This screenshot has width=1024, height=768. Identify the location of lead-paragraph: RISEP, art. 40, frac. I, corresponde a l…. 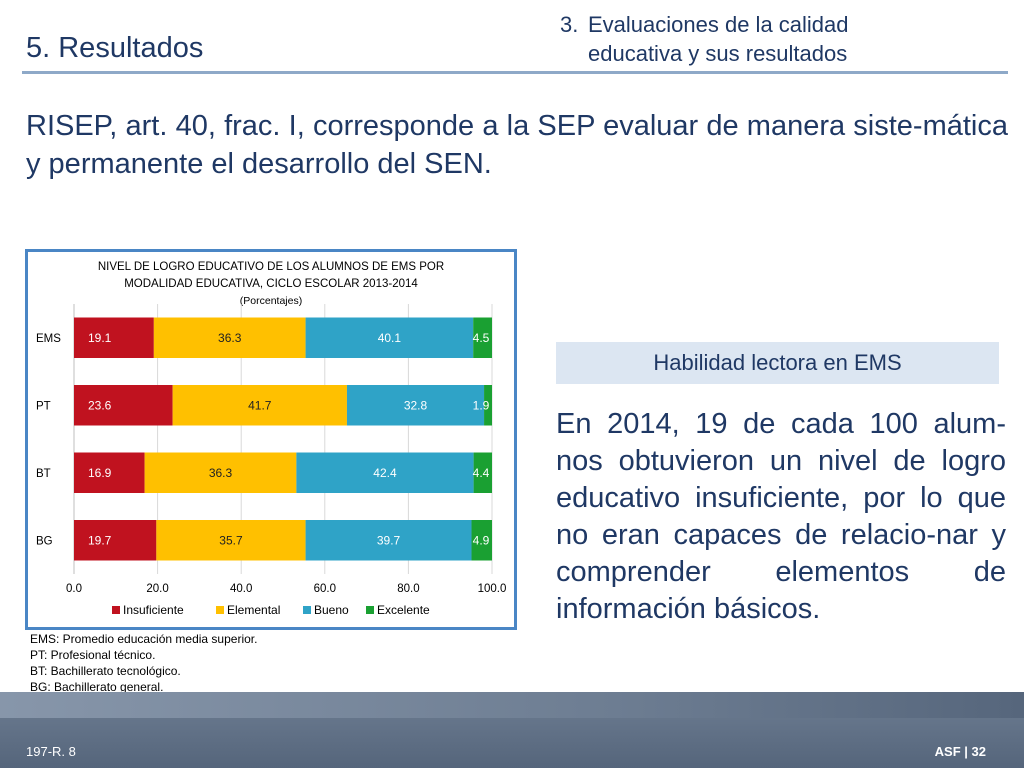
(517, 145).